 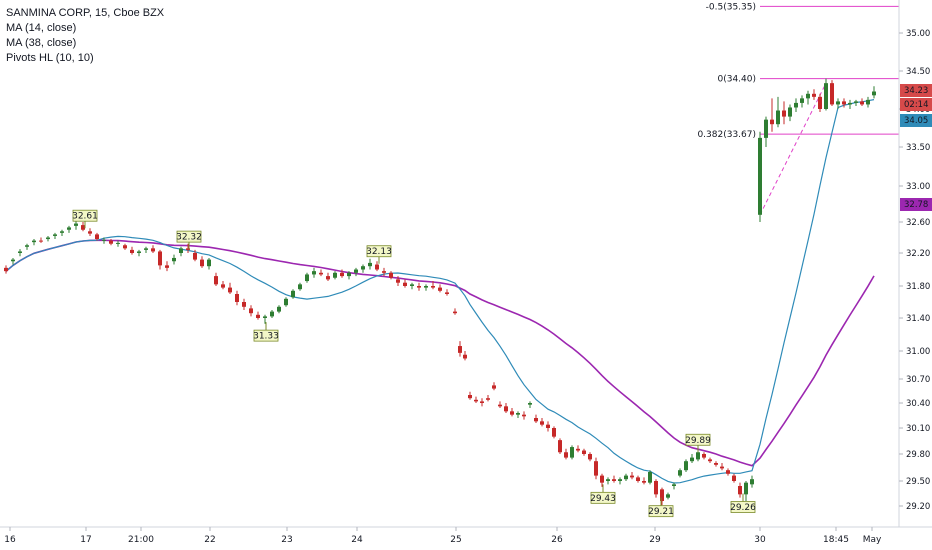 What do you see at coordinates (50, 58) in the screenshot?
I see `pivots-legend: Pivots HL (10, 10)` at bounding box center [50, 58].